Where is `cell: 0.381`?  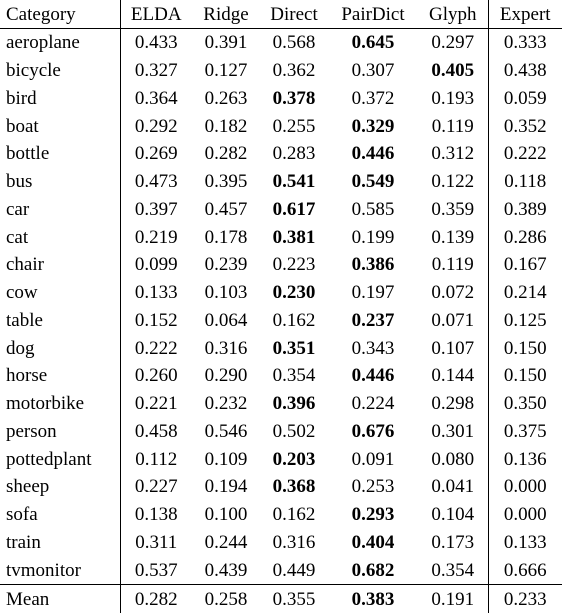
cell: 0.381 is located at coordinates (294, 237).